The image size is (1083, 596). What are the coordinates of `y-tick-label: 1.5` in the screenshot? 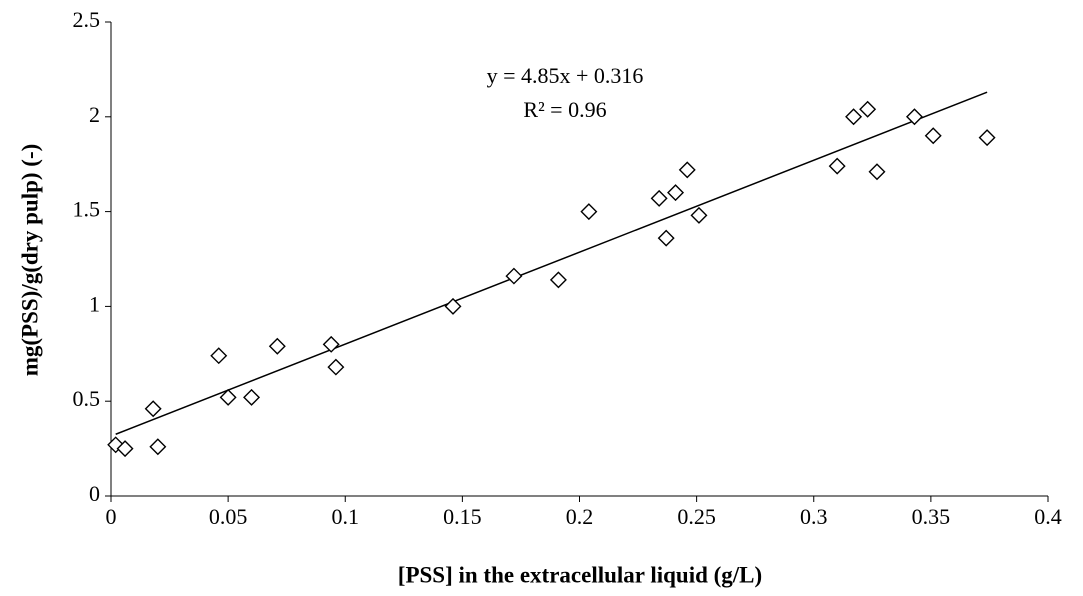 It's located at (87, 209).